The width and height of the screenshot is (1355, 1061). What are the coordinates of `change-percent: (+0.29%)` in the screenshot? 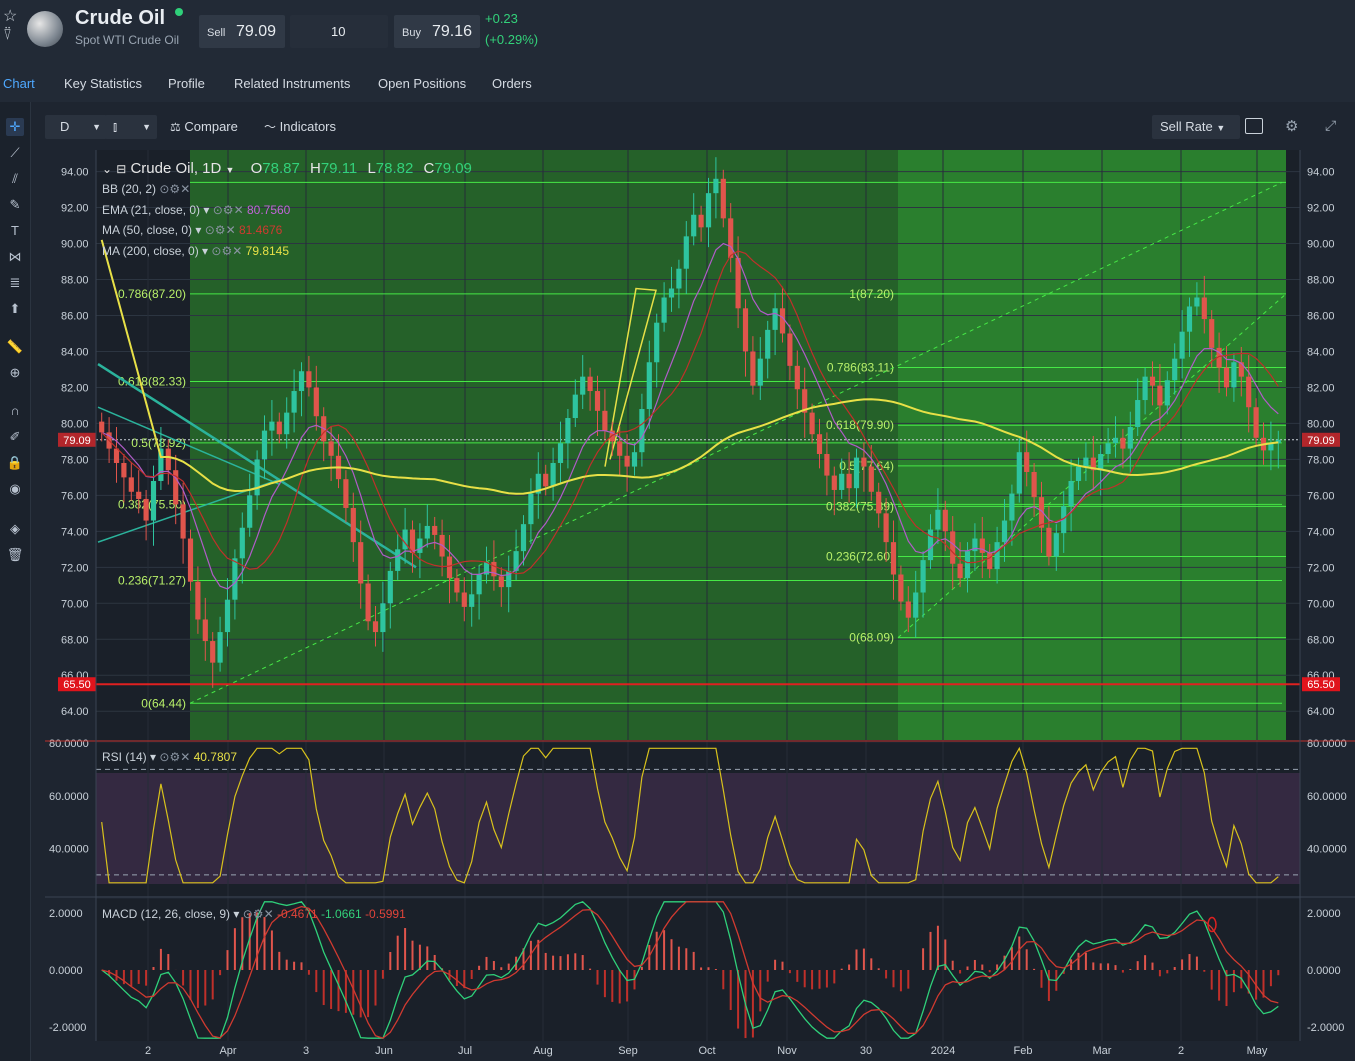 It's located at (512, 39).